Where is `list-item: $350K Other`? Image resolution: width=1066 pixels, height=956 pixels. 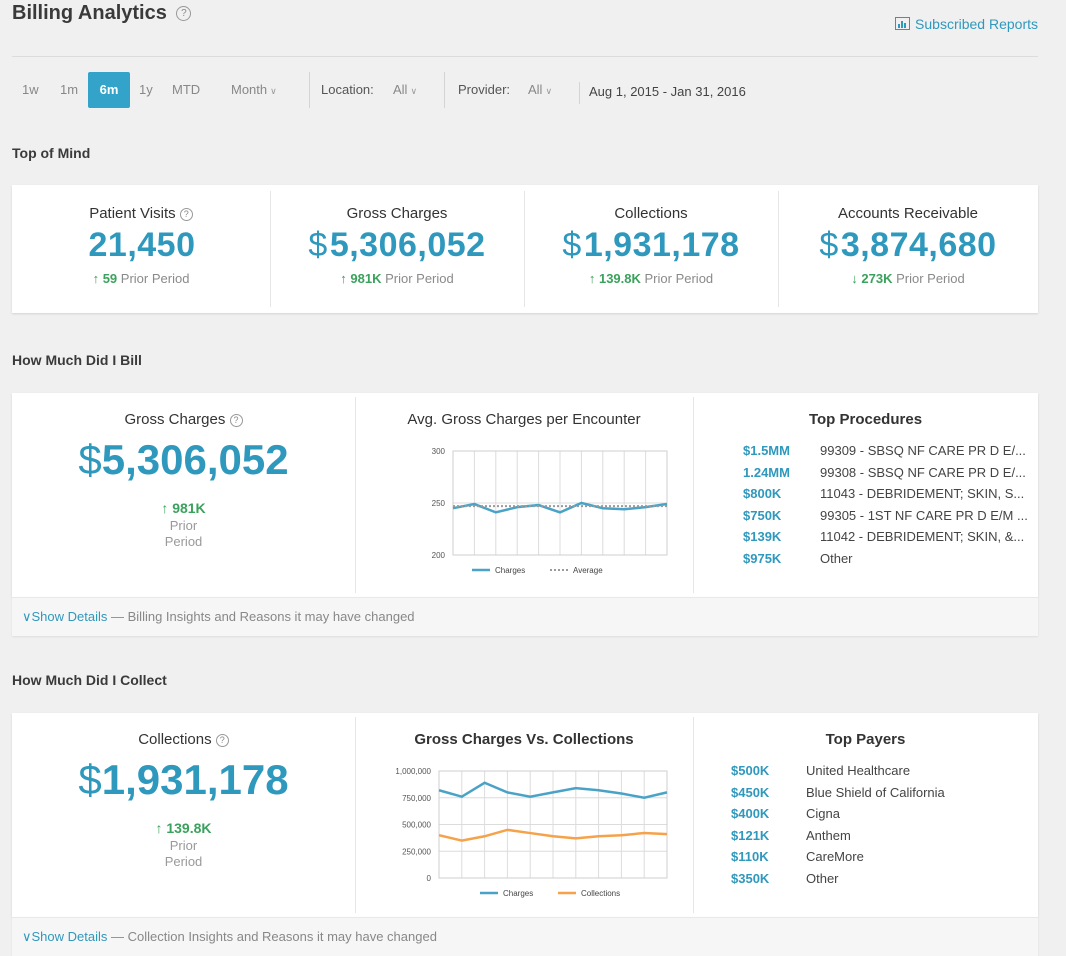
list-item: $350K Other is located at coordinates (891, 880).